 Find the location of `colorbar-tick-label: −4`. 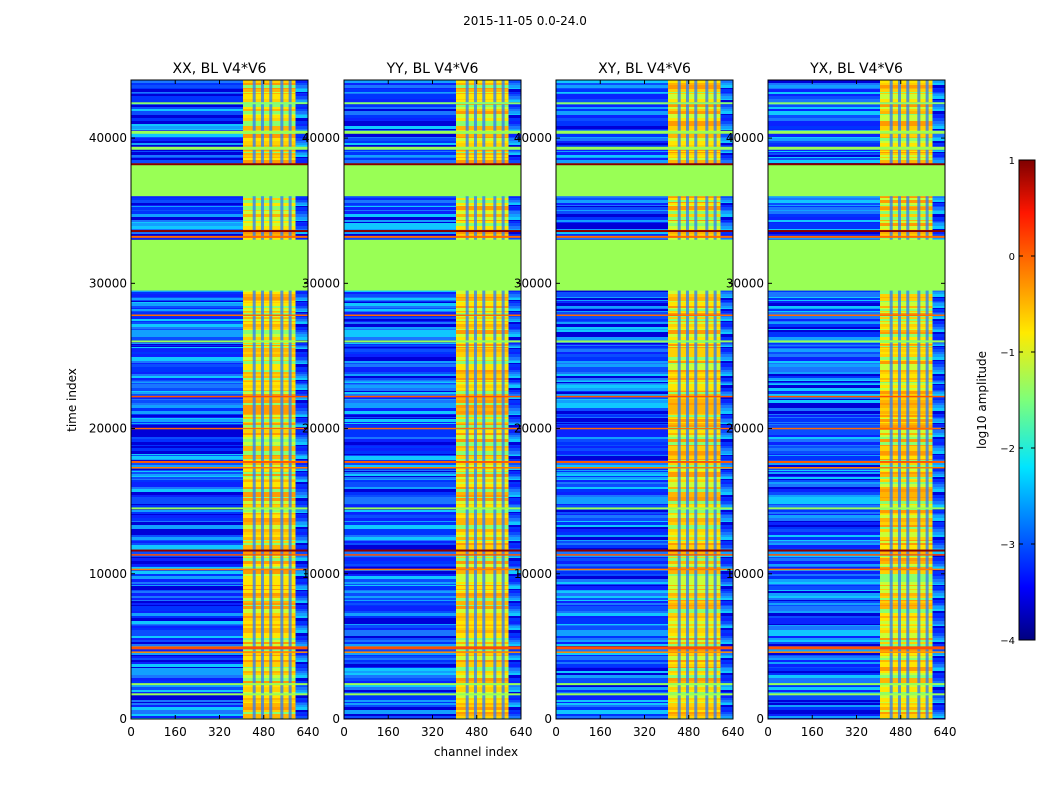

colorbar-tick-label: −4 is located at coordinates (1007, 641).